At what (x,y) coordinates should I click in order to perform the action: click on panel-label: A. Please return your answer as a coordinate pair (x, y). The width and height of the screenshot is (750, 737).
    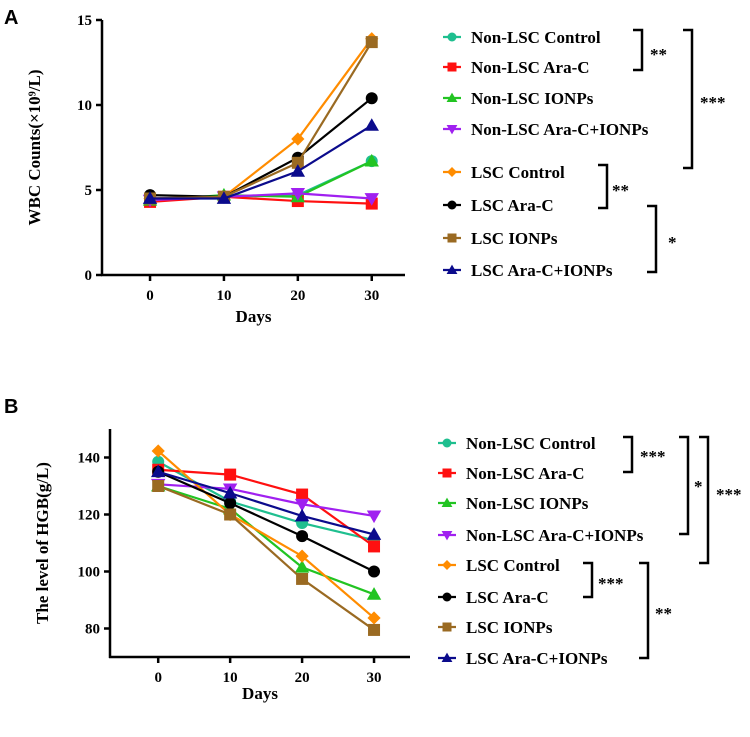
    Looking at the image, I should click on (11, 18).